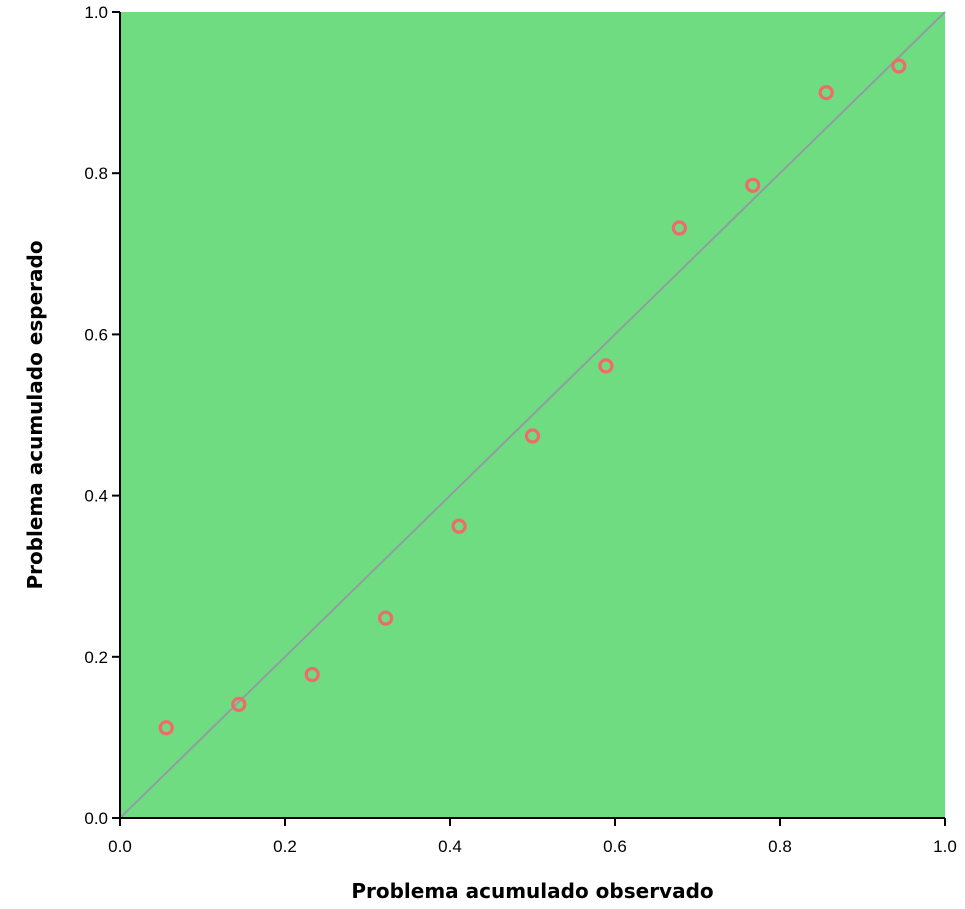 This screenshot has height=909, width=965. Describe the element at coordinates (96, 818) in the screenshot. I see `y-tick-label: 0.0` at that location.